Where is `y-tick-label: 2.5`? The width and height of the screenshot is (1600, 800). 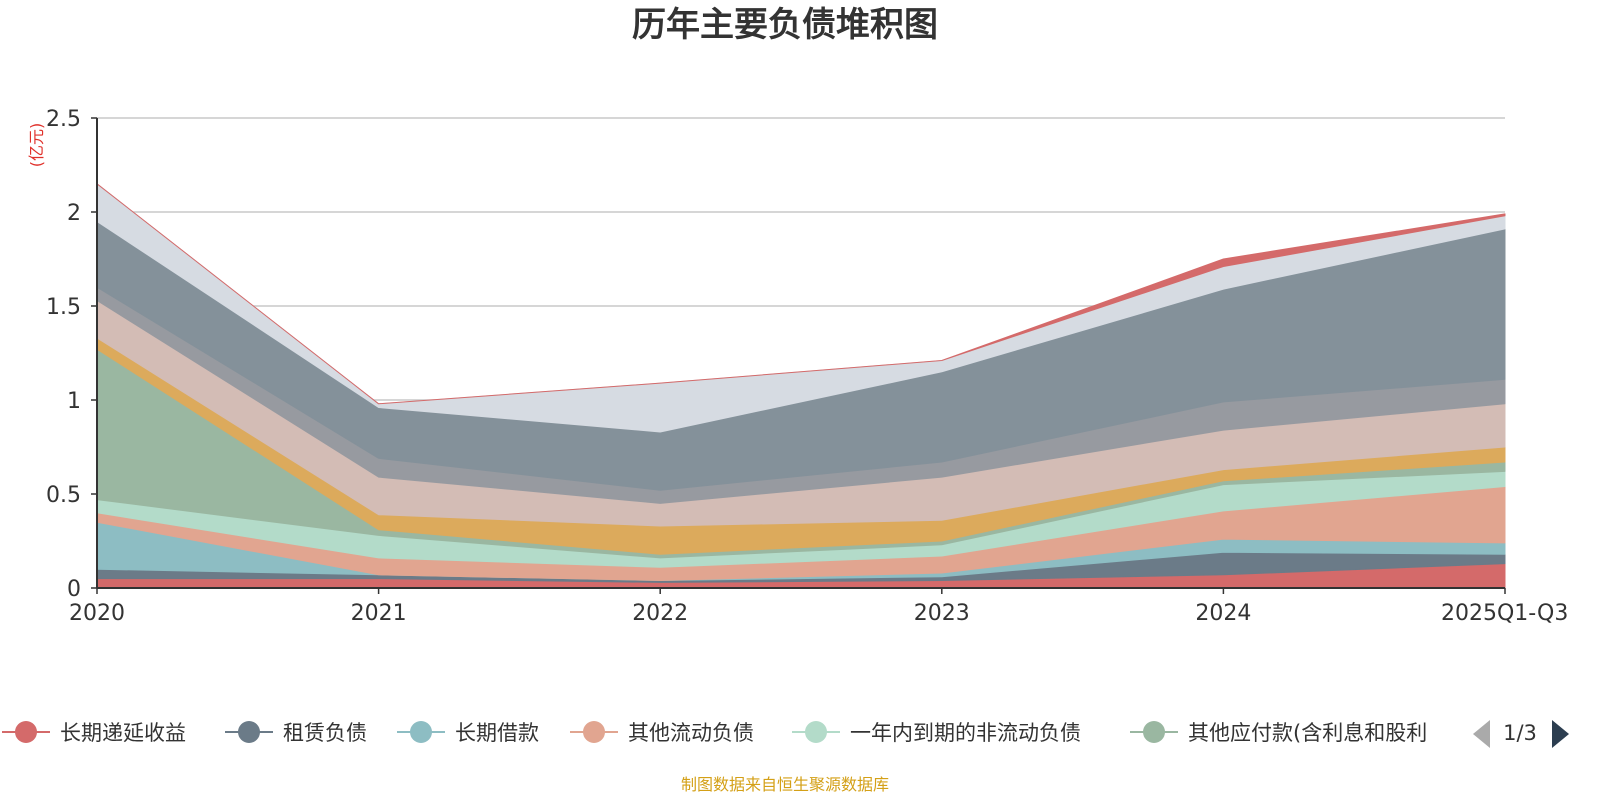 y-tick-label: 2.5 is located at coordinates (63, 119).